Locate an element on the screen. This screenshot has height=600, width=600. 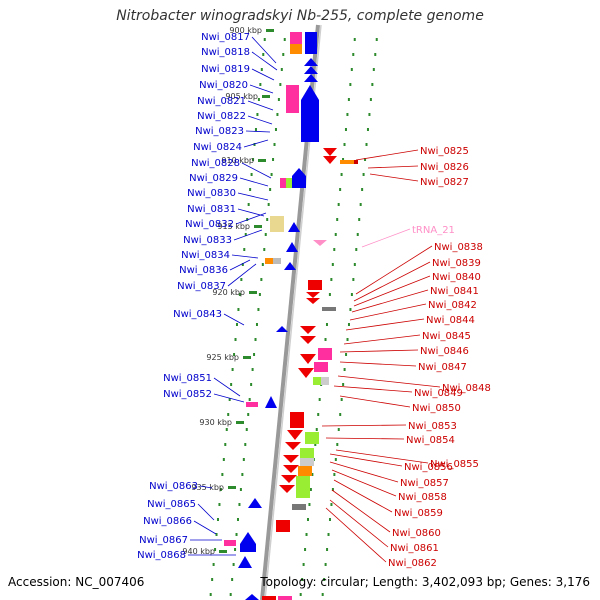
kbp-tick-label: 915 kbp is located at coordinates (233, 226).